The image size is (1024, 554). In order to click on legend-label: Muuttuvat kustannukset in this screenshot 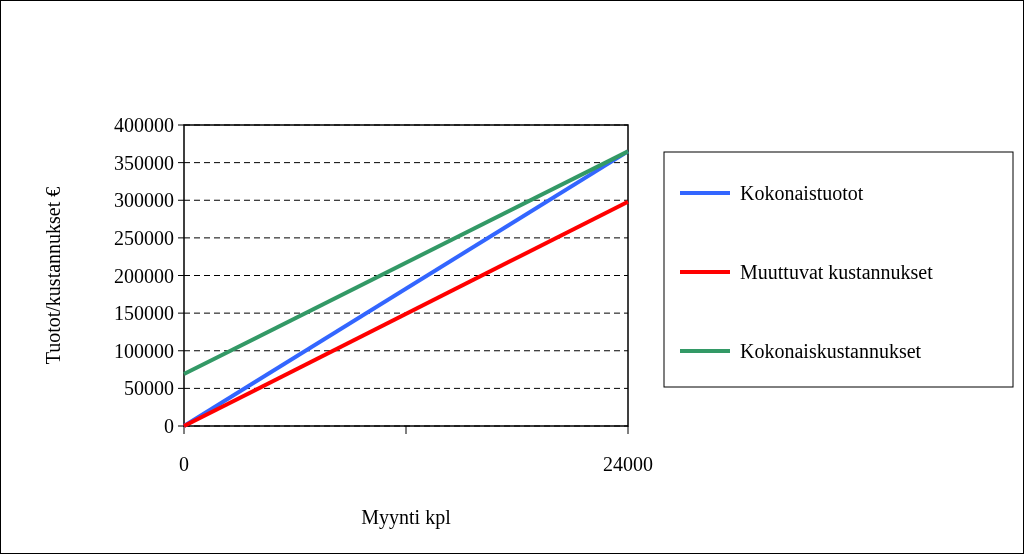, I will do `click(837, 272)`.